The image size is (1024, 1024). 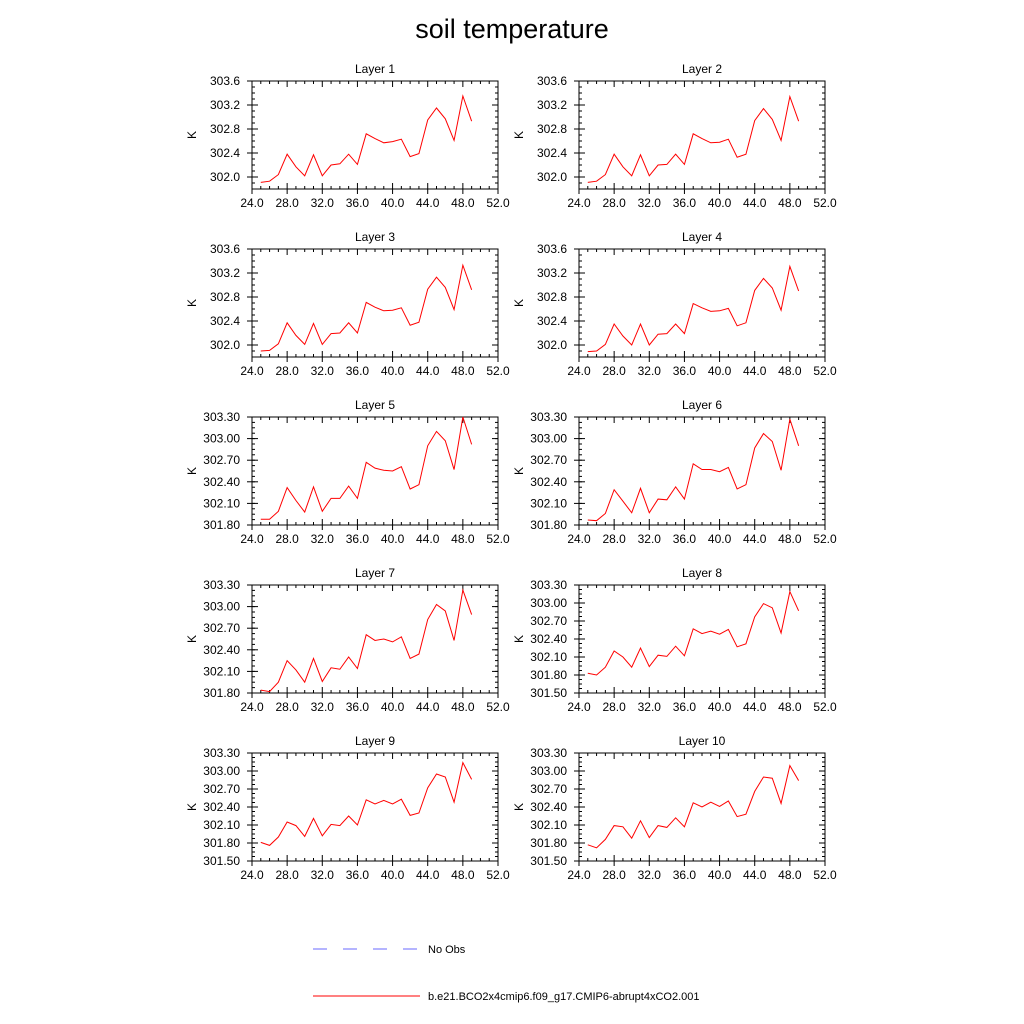 I want to click on panel-title: Layer 1, so click(x=375, y=69).